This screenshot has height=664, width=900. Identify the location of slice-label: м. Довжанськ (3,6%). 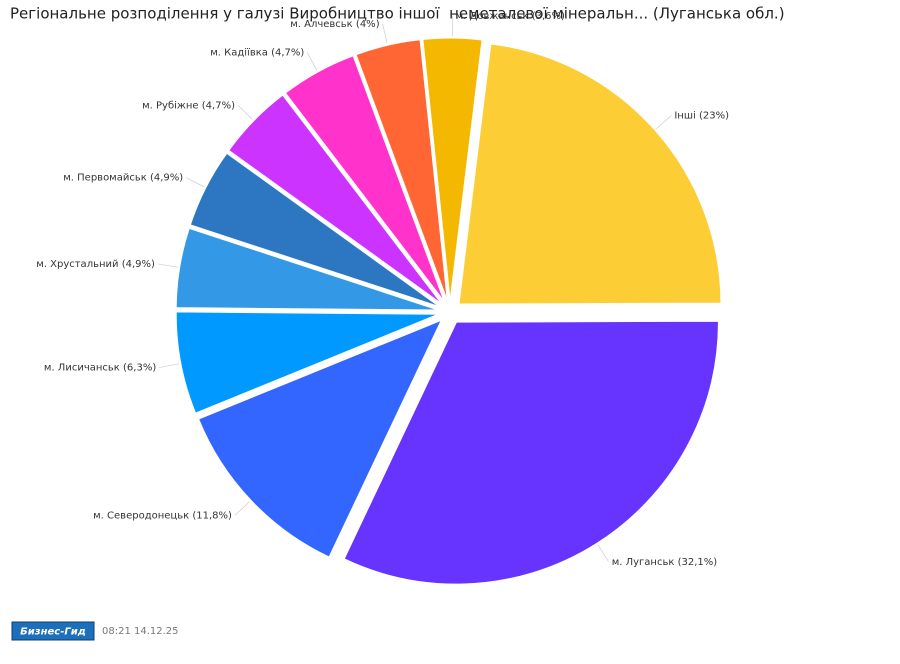
(510, 16).